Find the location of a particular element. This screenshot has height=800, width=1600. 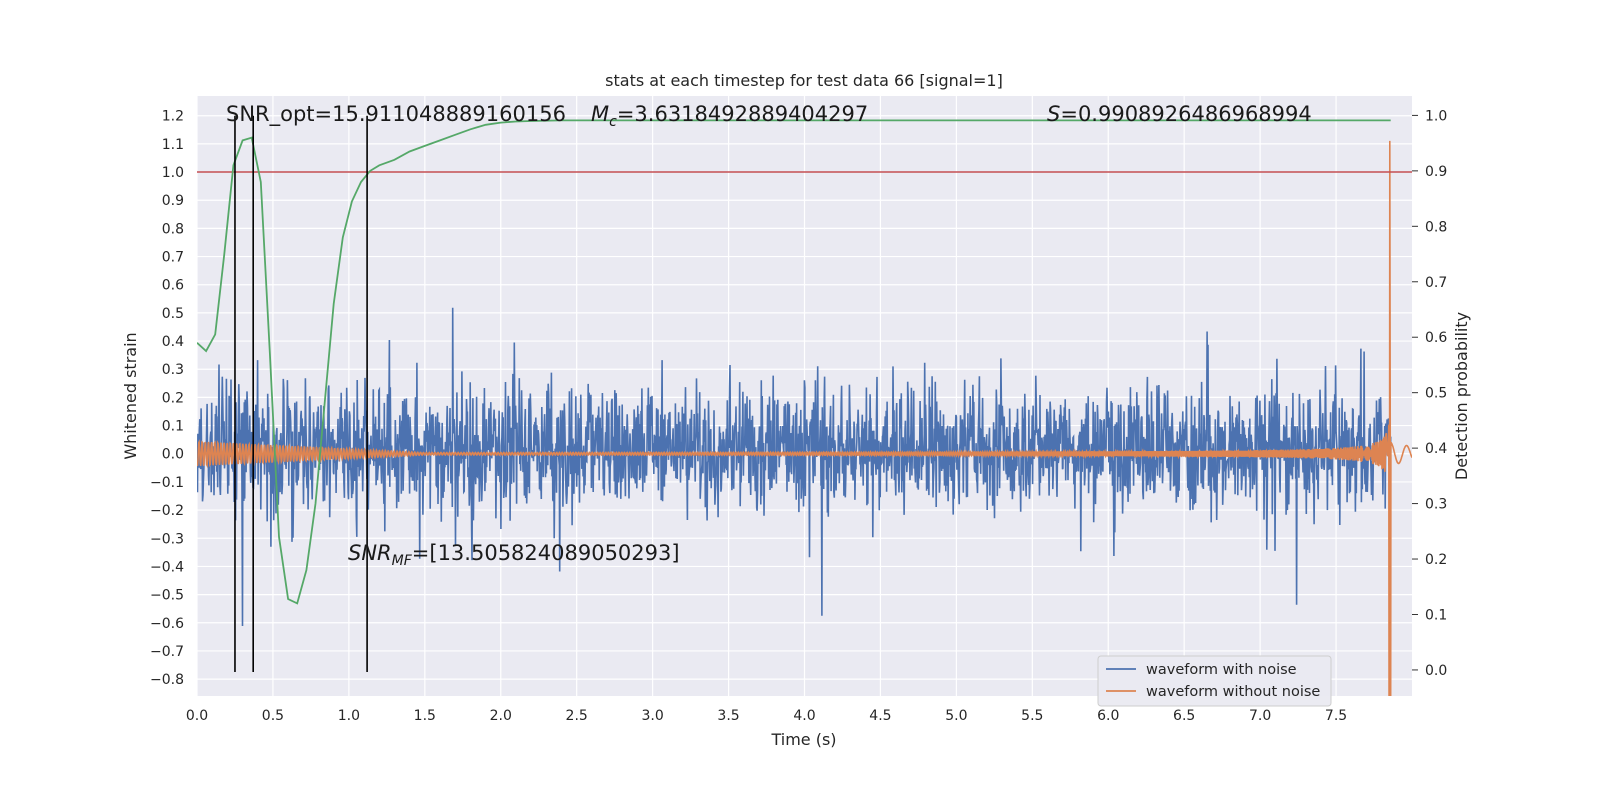

y-tick-label: −0.6 is located at coordinates (167, 624).